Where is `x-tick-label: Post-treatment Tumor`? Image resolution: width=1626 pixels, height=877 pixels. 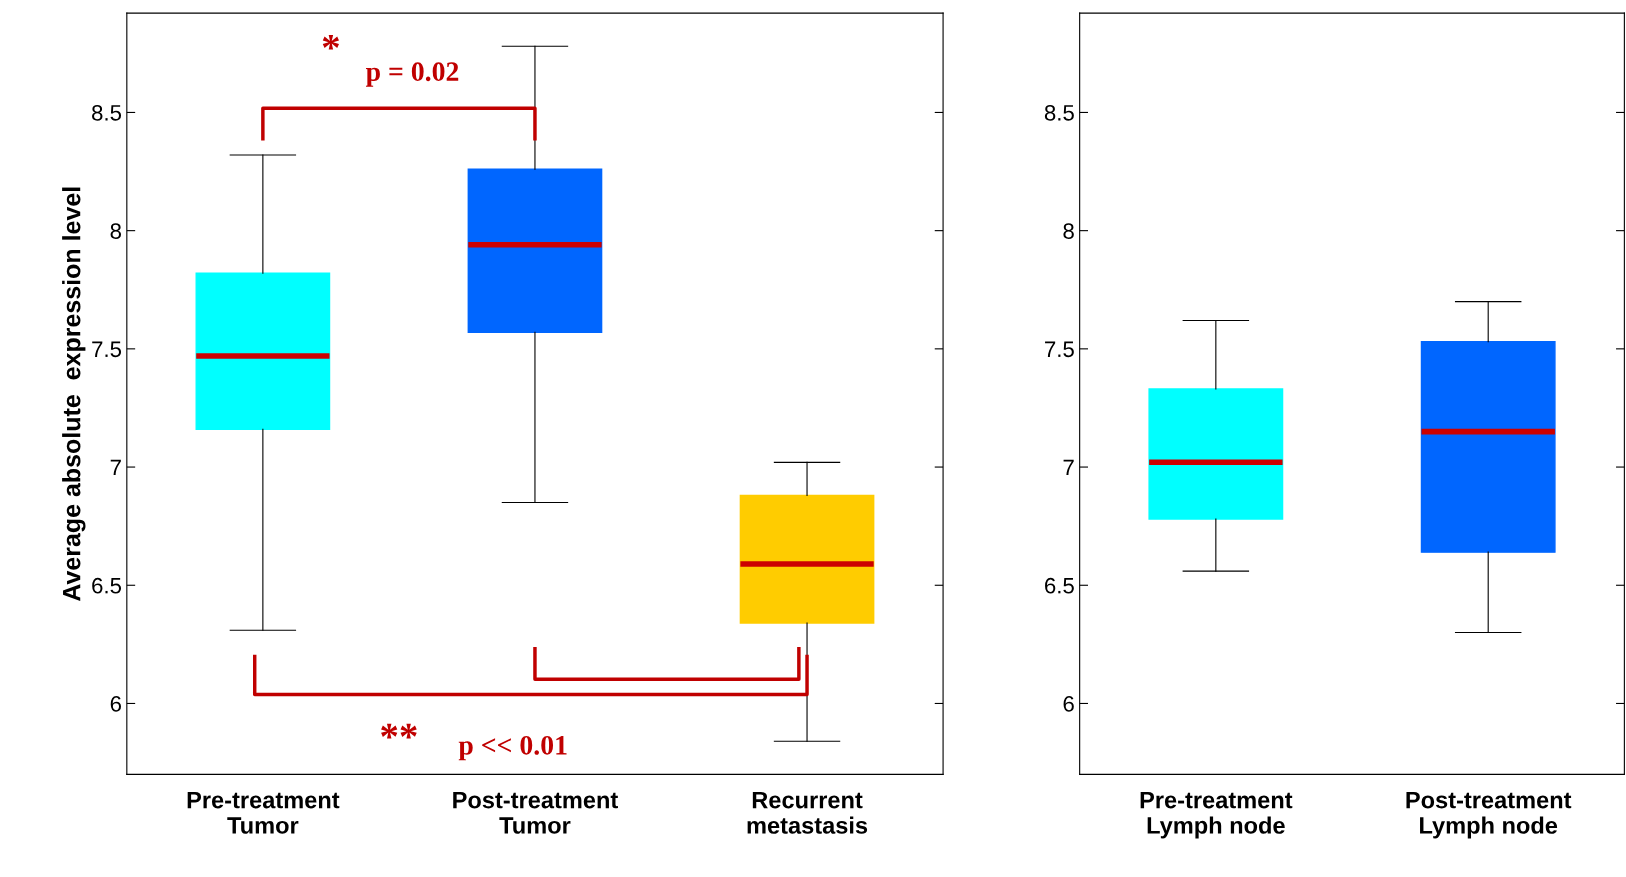 x-tick-label: Post-treatment Tumor is located at coordinates (535, 812).